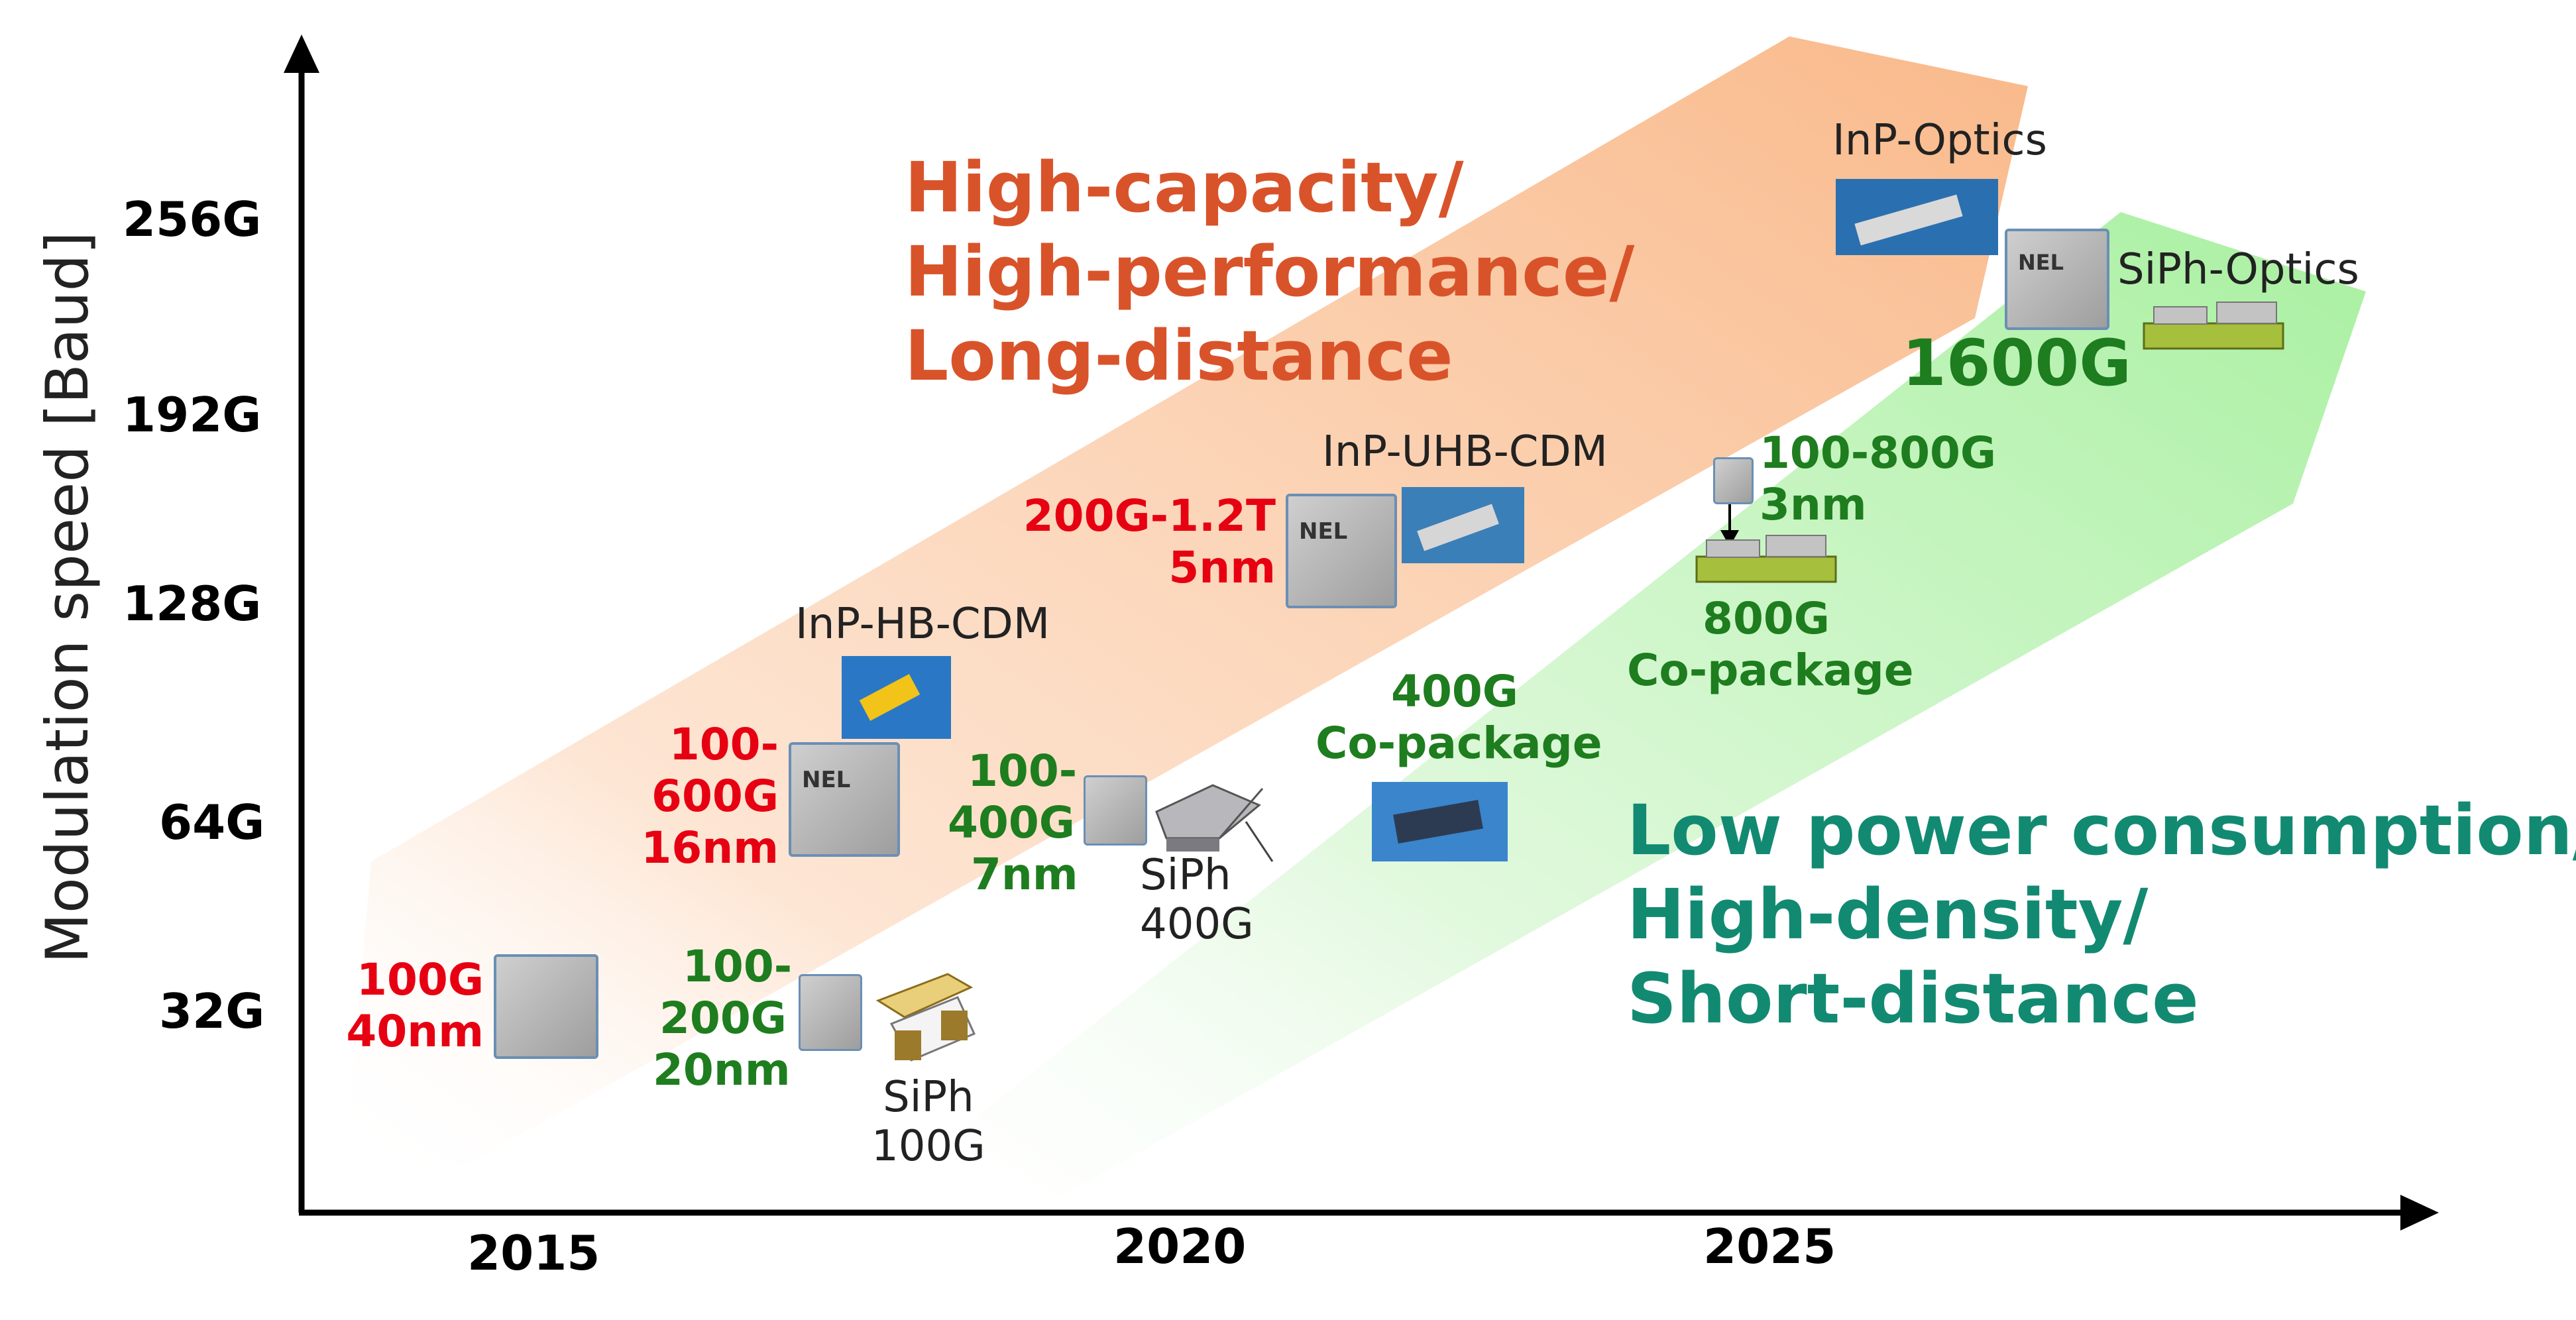 This screenshot has height=1320, width=2576. I want to click on upper-heading-line2: High-performance/, so click(1270, 271).